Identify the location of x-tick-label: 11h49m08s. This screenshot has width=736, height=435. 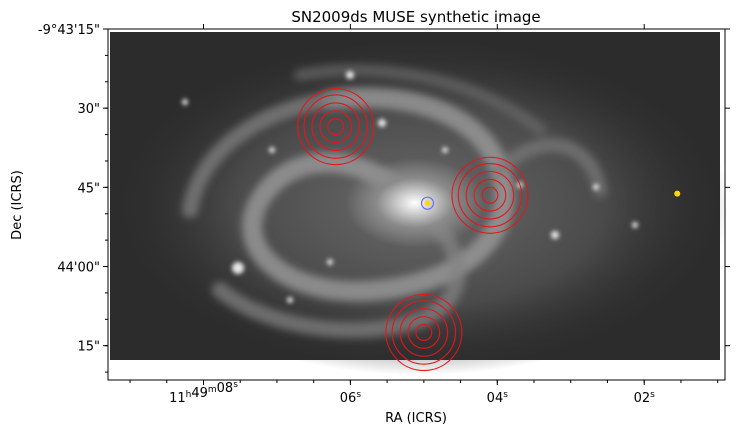
(203, 393).